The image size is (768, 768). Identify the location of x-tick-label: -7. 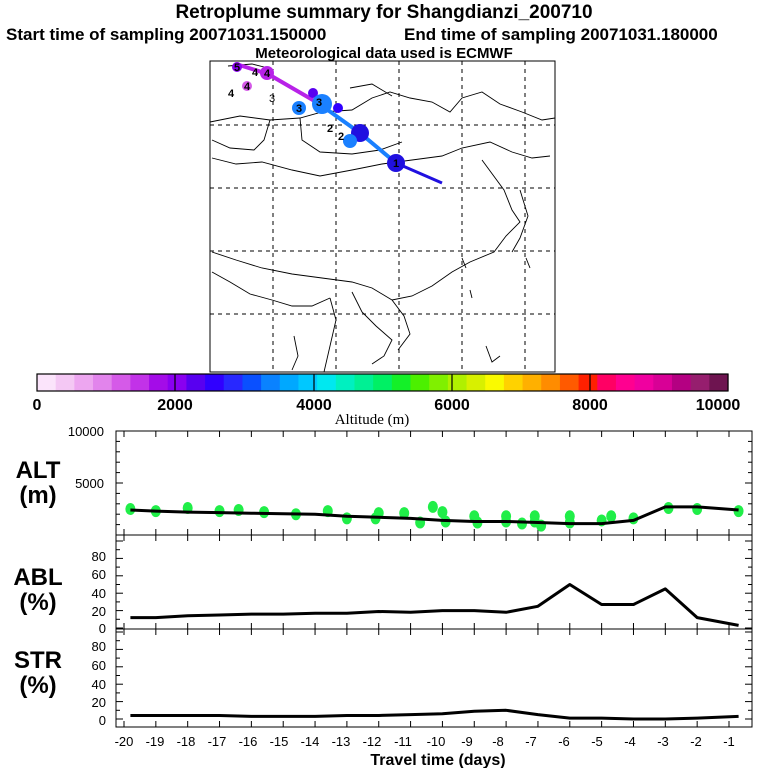
(531, 741).